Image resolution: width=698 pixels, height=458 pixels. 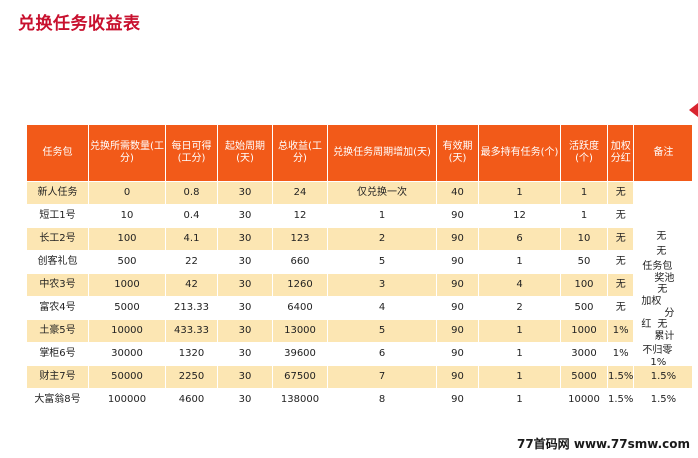 I want to click on cell: 创客礼包, so click(x=57, y=262).